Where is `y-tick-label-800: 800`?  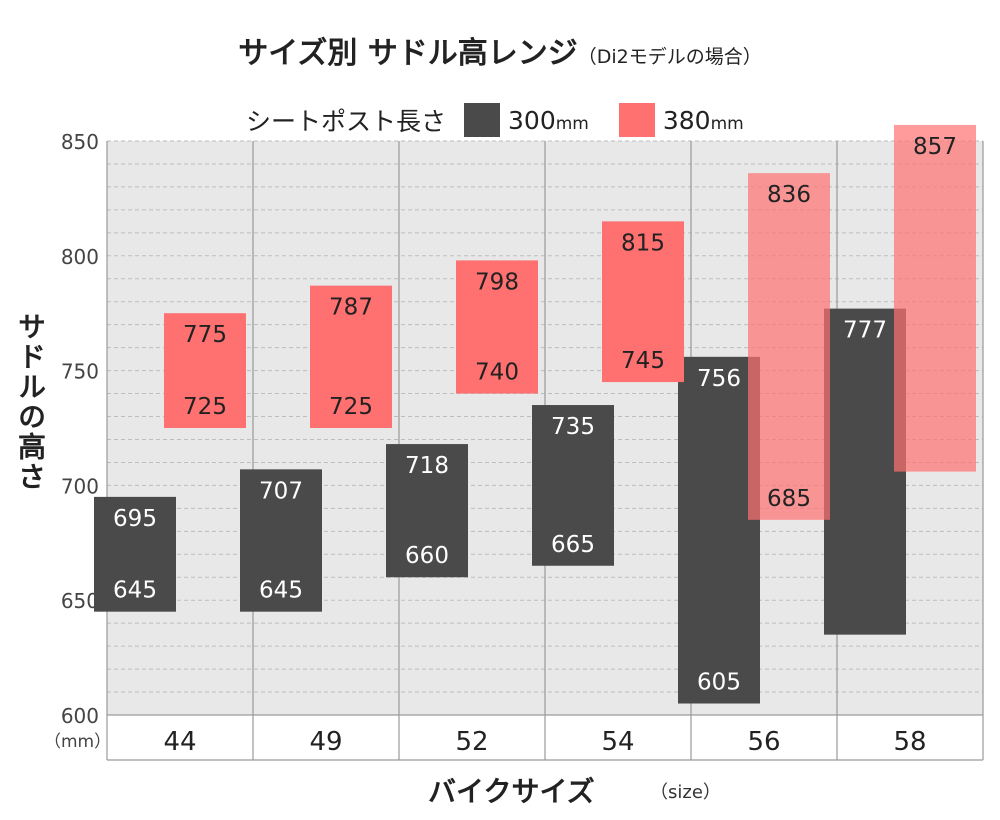
y-tick-label-800: 800 is located at coordinates (80, 257).